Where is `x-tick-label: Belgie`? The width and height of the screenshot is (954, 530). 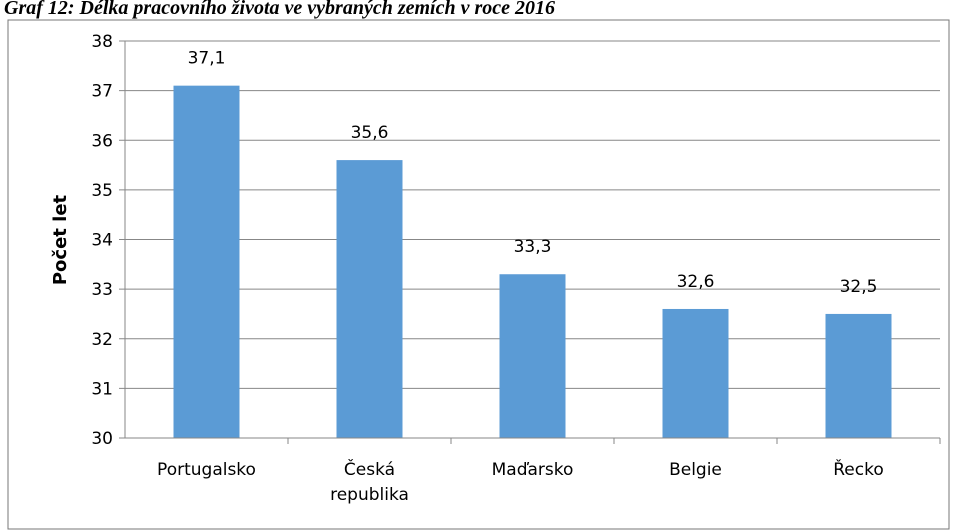 x-tick-label: Belgie is located at coordinates (695, 470).